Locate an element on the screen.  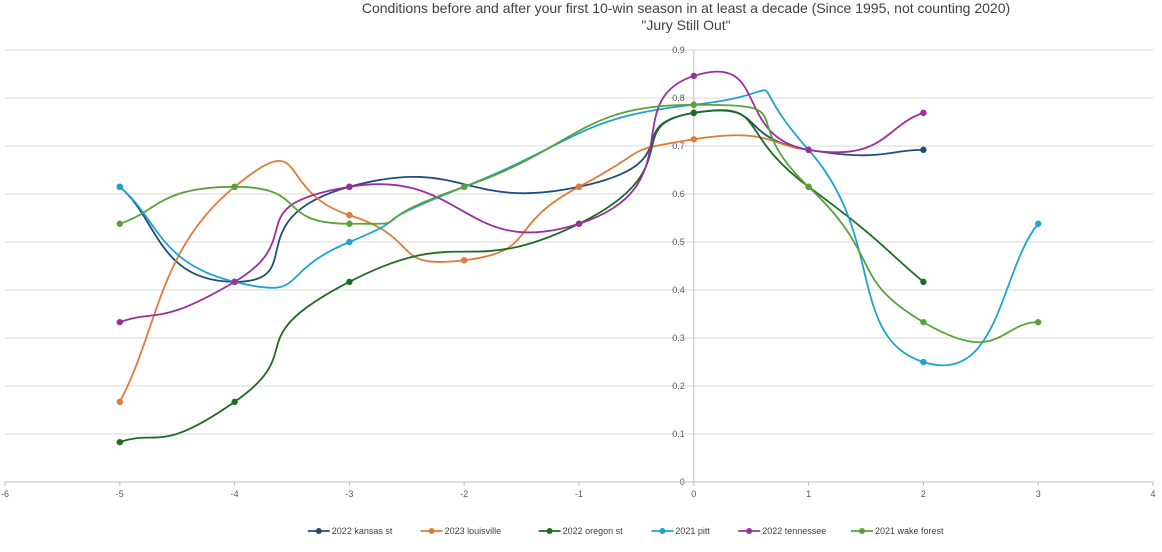
x-tick-label: -4 is located at coordinates (235, 494).